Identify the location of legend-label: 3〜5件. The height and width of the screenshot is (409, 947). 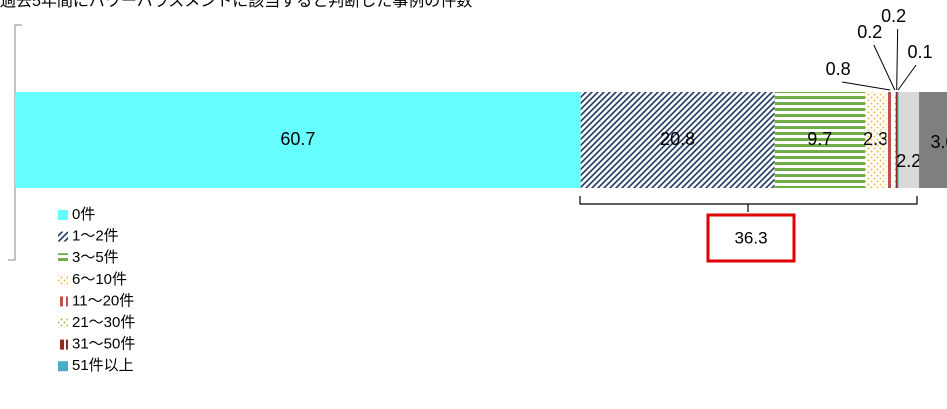
(95, 257).